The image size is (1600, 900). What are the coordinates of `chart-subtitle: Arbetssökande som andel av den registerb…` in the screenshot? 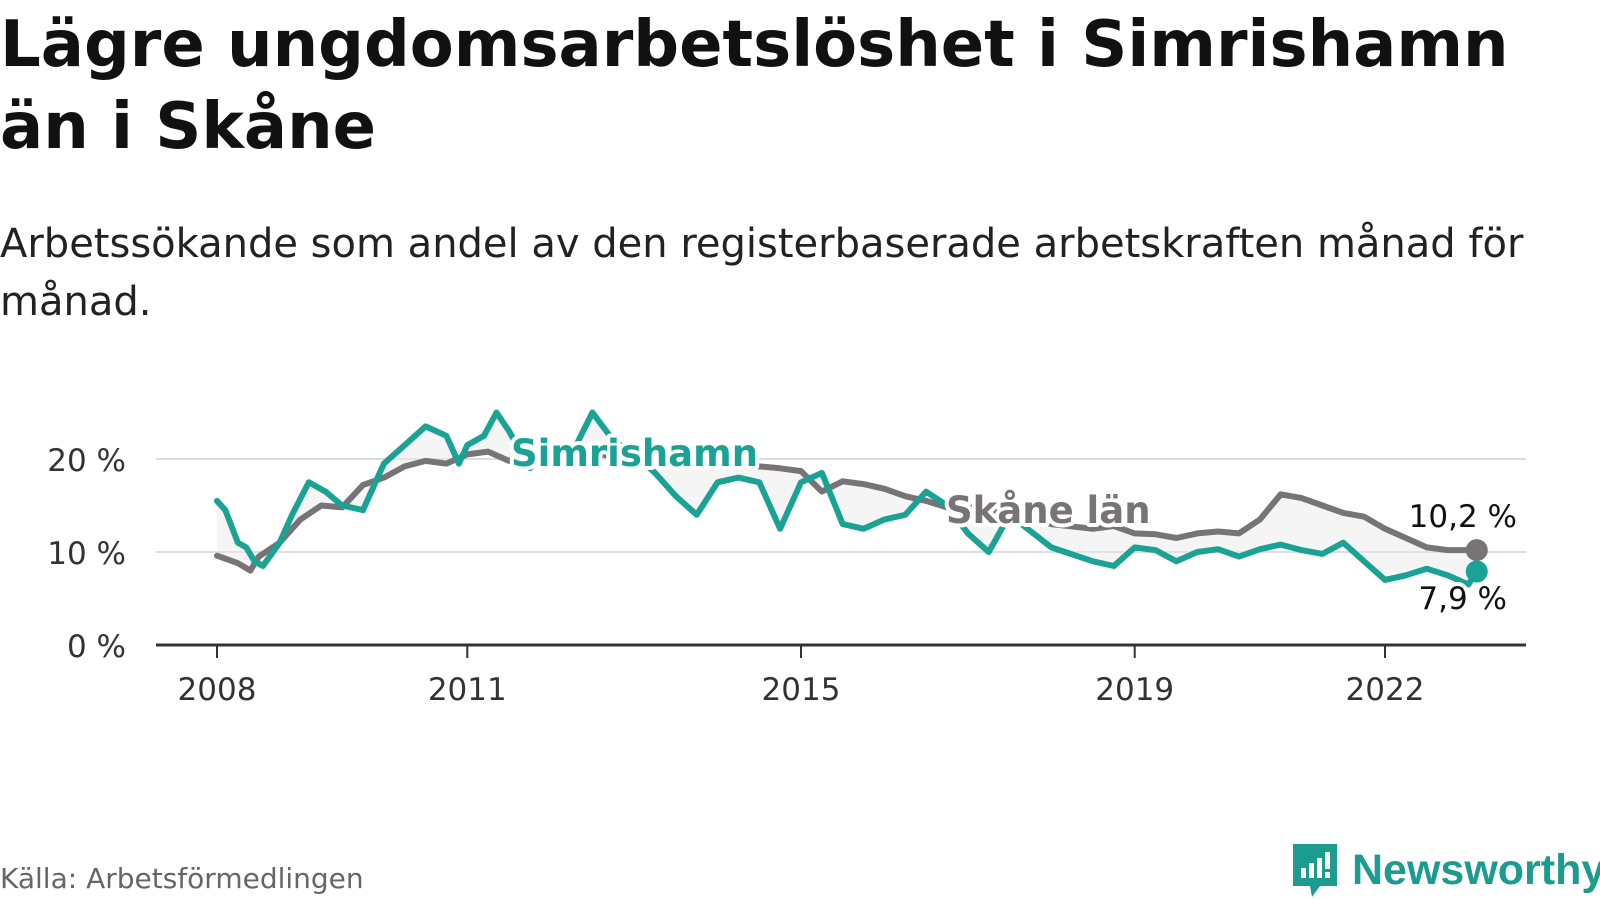 It's located at (762, 273).